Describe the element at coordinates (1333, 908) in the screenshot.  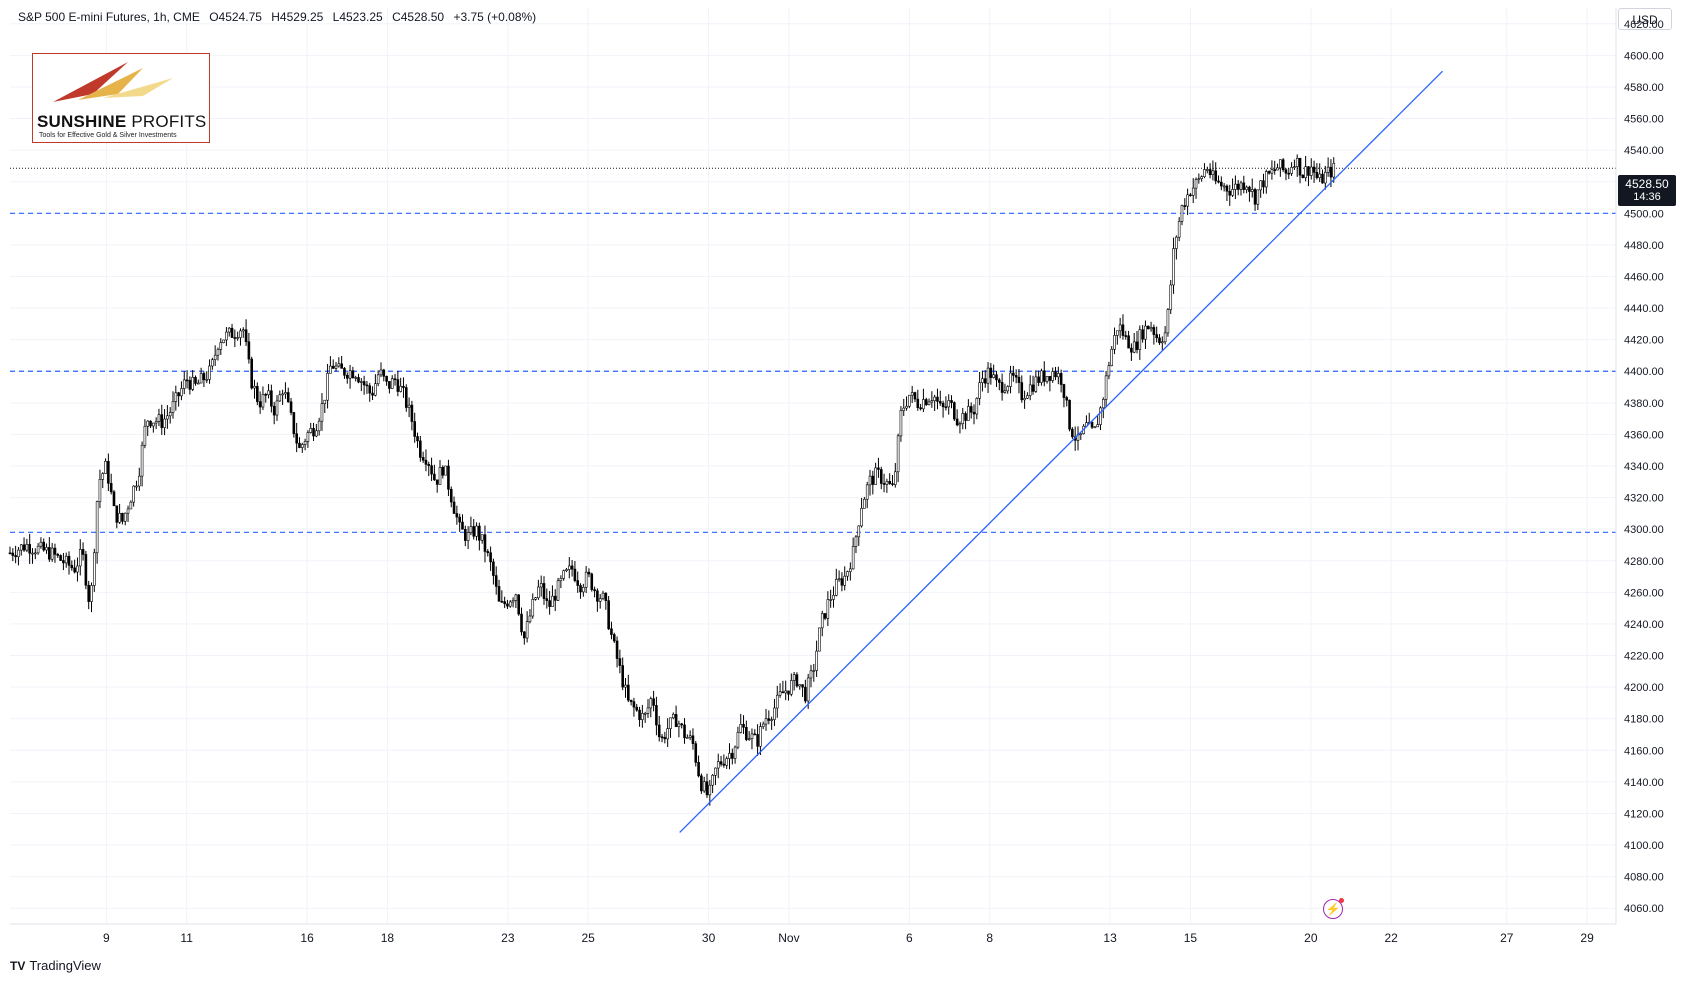
I see `lightning-icon: ⚡` at that location.